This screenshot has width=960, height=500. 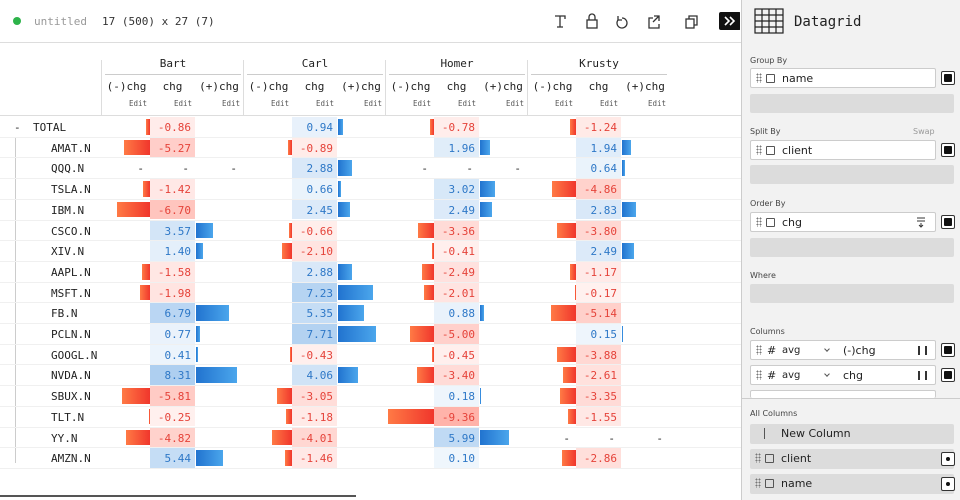 What do you see at coordinates (758, 483) in the screenshot?
I see `drag-handle` at bounding box center [758, 483].